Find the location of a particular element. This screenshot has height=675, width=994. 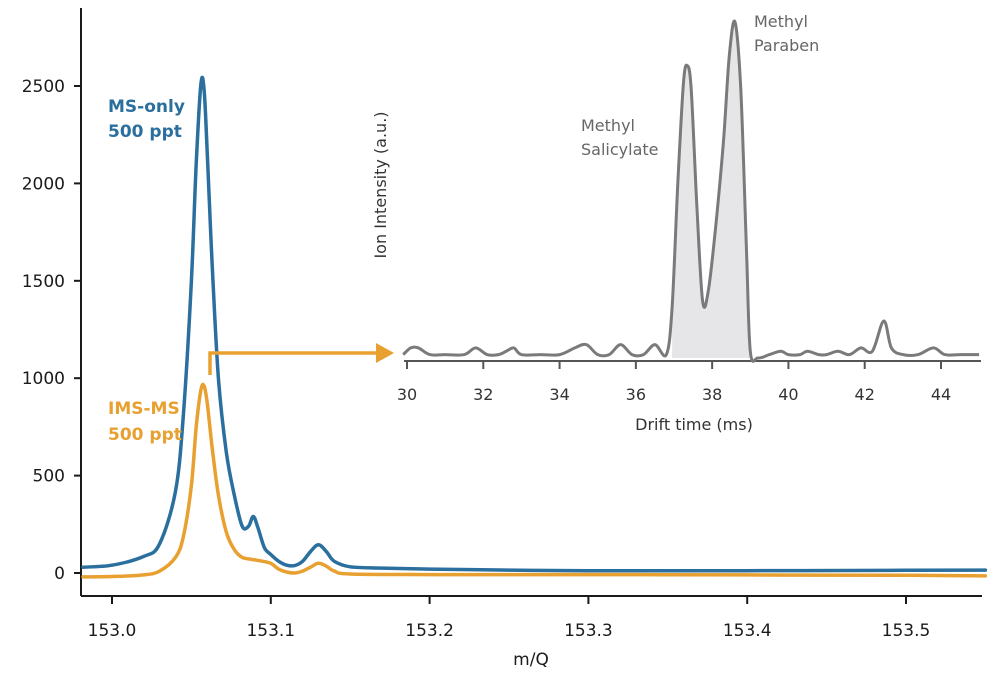

ms-only-label: MS-only 500 ppt is located at coordinates (149, 119).